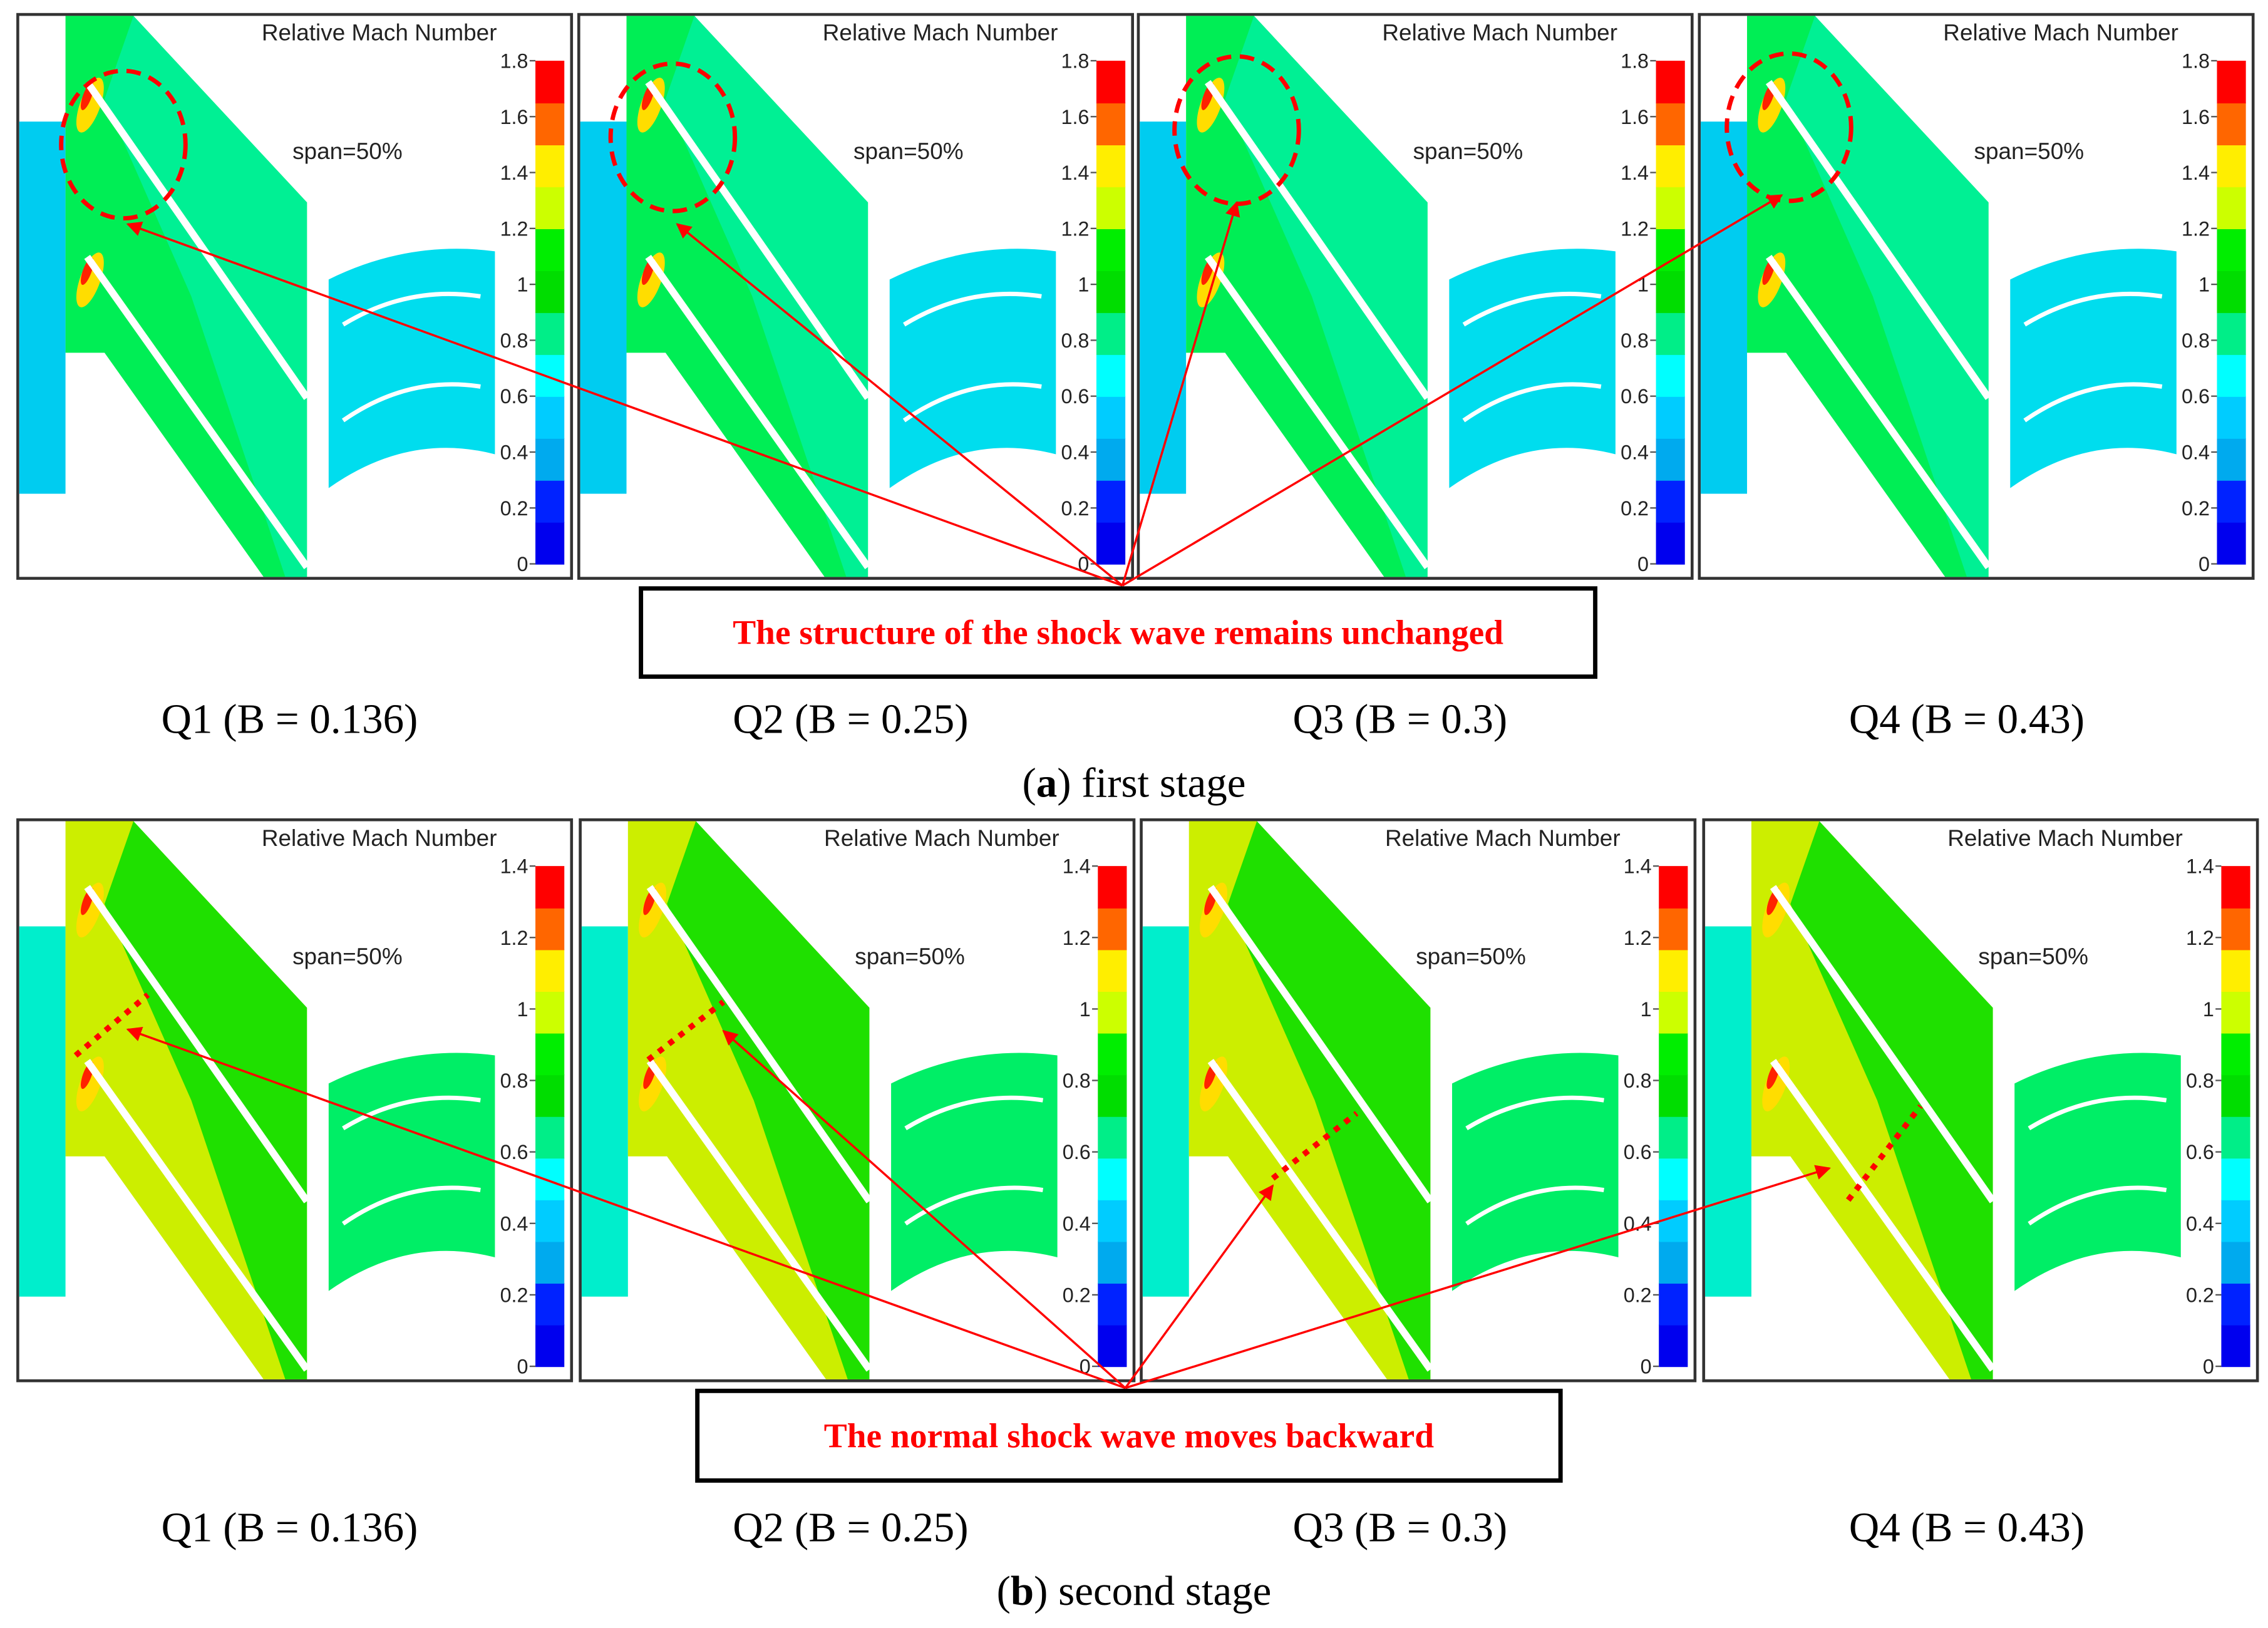  I want to click on caption-letter: a, so click(1046, 783).